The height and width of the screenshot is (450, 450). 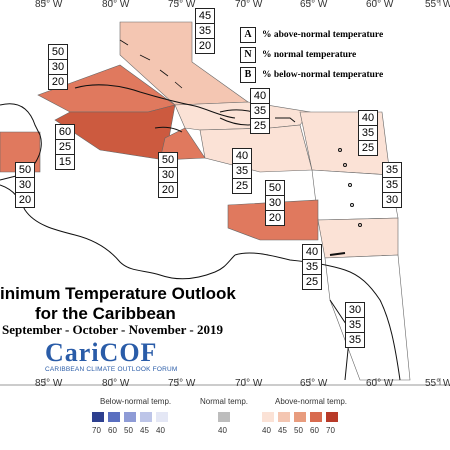 I want to click on logo-wordmark: CariCOF, so click(x=101, y=352).